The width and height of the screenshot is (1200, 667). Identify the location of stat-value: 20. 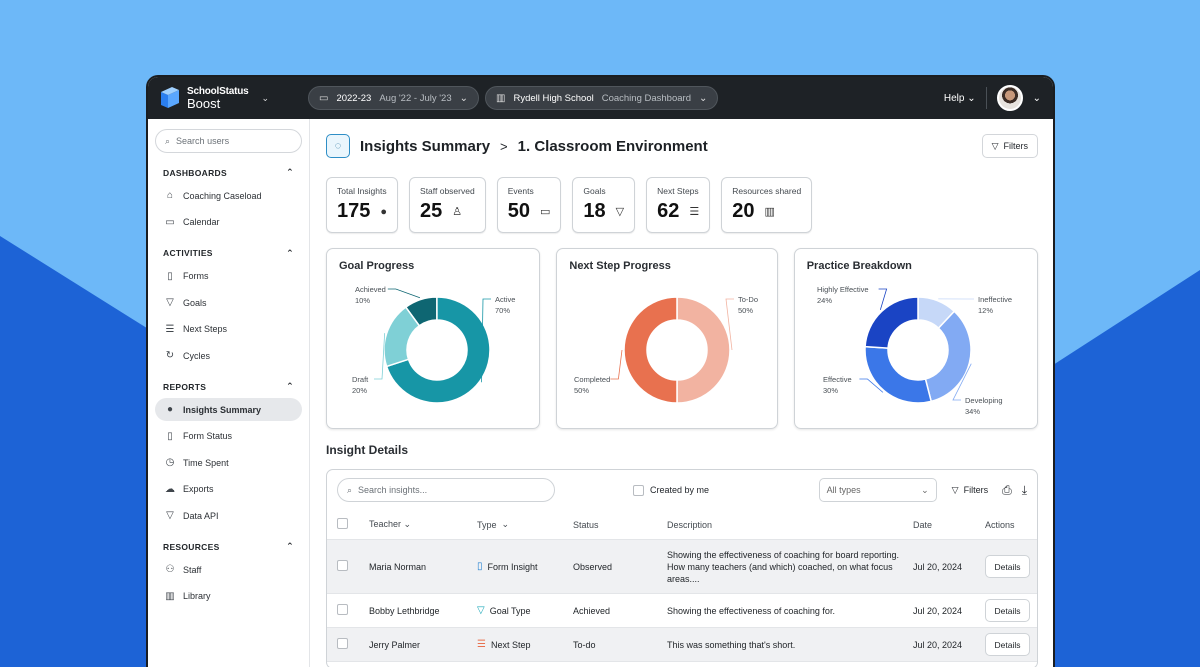
(743, 211).